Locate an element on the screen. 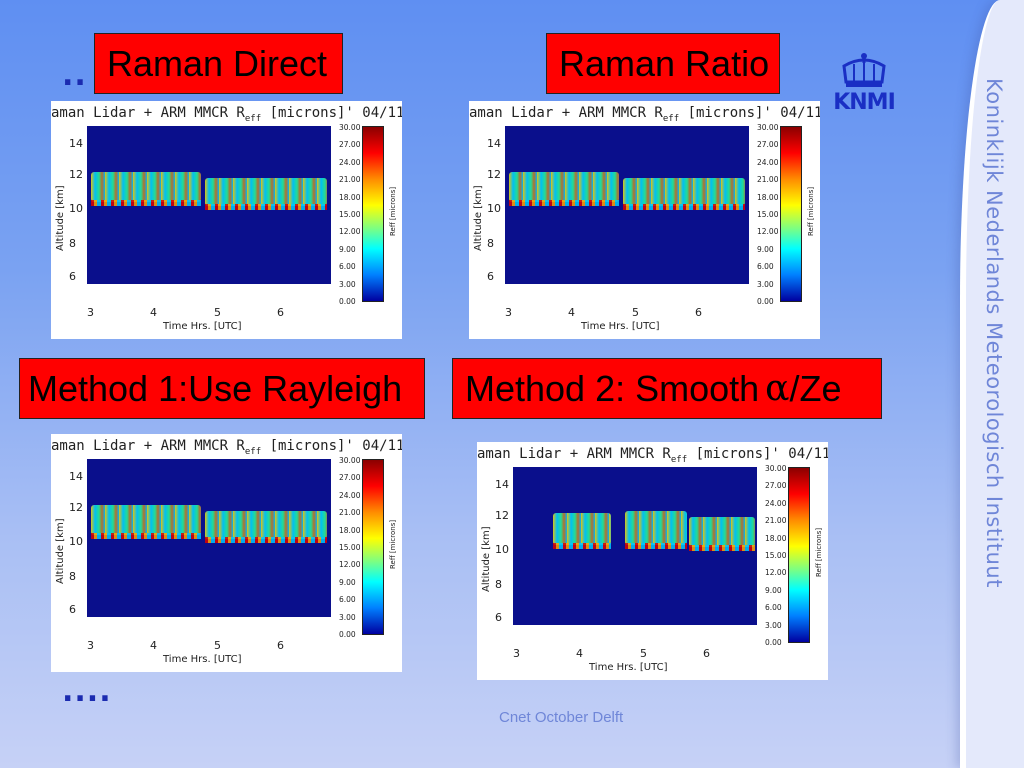 The image size is (1024, 768). label-method2: Method 2: Smooth α/Ze is located at coordinates (667, 388).